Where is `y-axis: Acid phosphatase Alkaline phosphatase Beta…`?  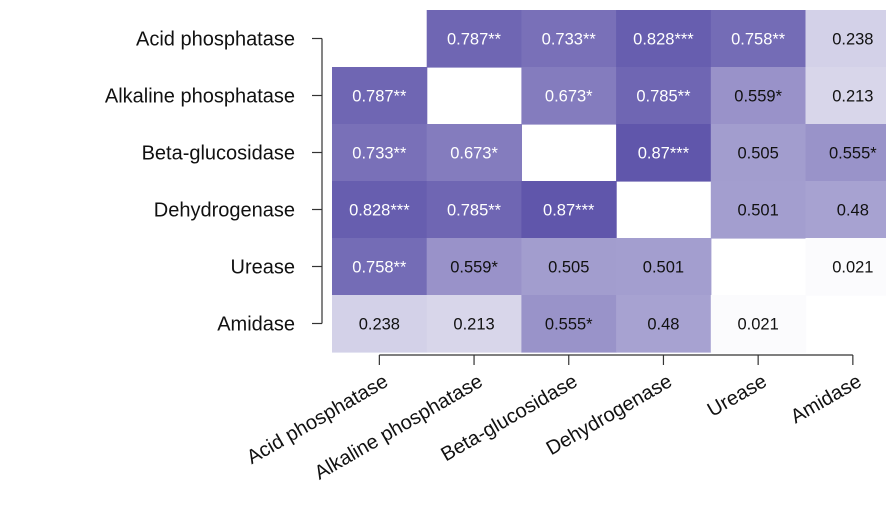
y-axis: Acid phosphatase Alkaline phosphatase Beta… is located at coordinates (214, 182).